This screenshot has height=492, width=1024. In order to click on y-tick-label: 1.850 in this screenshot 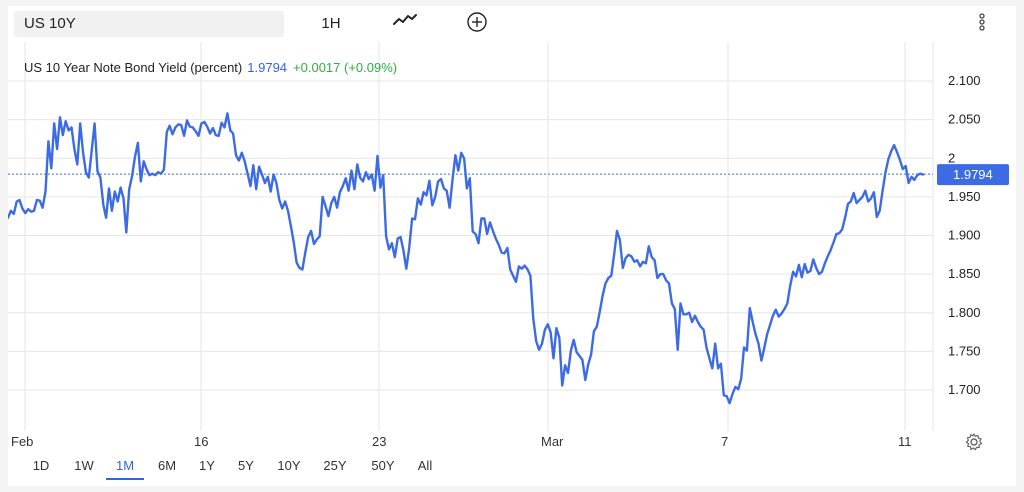, I will do `click(964, 273)`.